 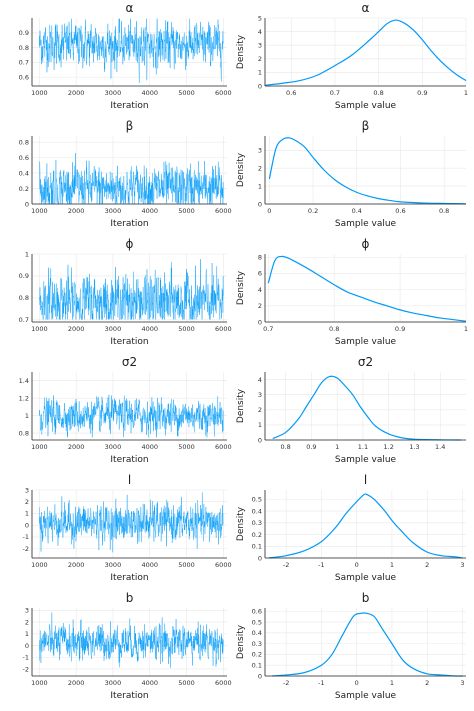 I want to click on x-tick-label: -1, so click(x=321, y=565).